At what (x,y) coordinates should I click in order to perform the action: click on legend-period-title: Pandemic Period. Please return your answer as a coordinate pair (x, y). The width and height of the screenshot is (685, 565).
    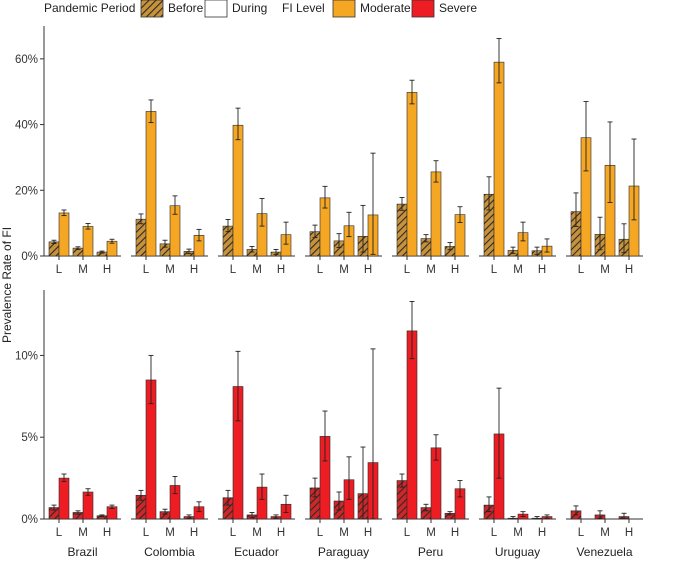
    Looking at the image, I should click on (89, 8).